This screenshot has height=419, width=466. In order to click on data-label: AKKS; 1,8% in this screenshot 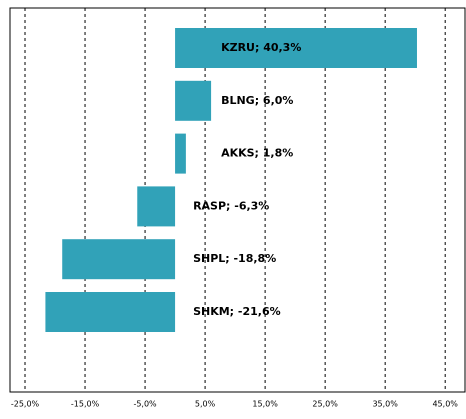, I will do `click(257, 153)`.